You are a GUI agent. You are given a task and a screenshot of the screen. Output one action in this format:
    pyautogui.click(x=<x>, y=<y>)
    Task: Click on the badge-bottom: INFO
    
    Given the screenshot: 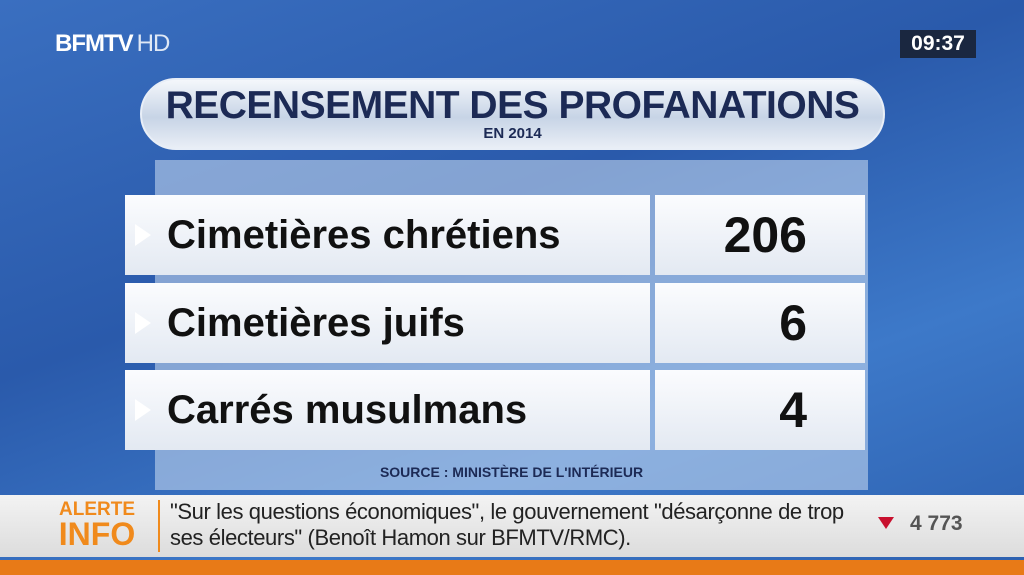 What is the action you would take?
    pyautogui.click(x=97, y=534)
    